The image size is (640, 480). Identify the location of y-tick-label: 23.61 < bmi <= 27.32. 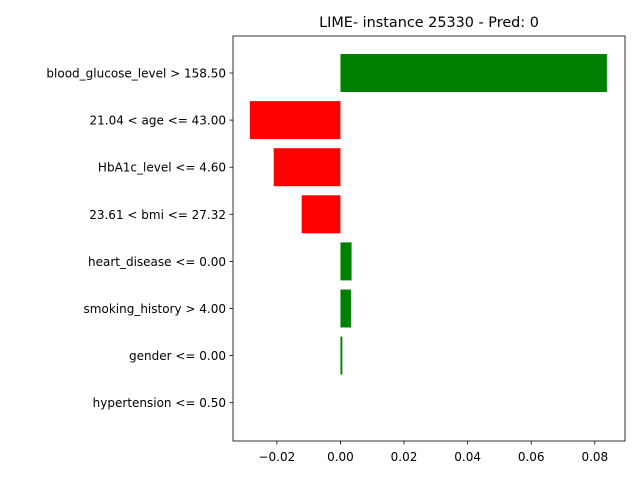
(157, 215).